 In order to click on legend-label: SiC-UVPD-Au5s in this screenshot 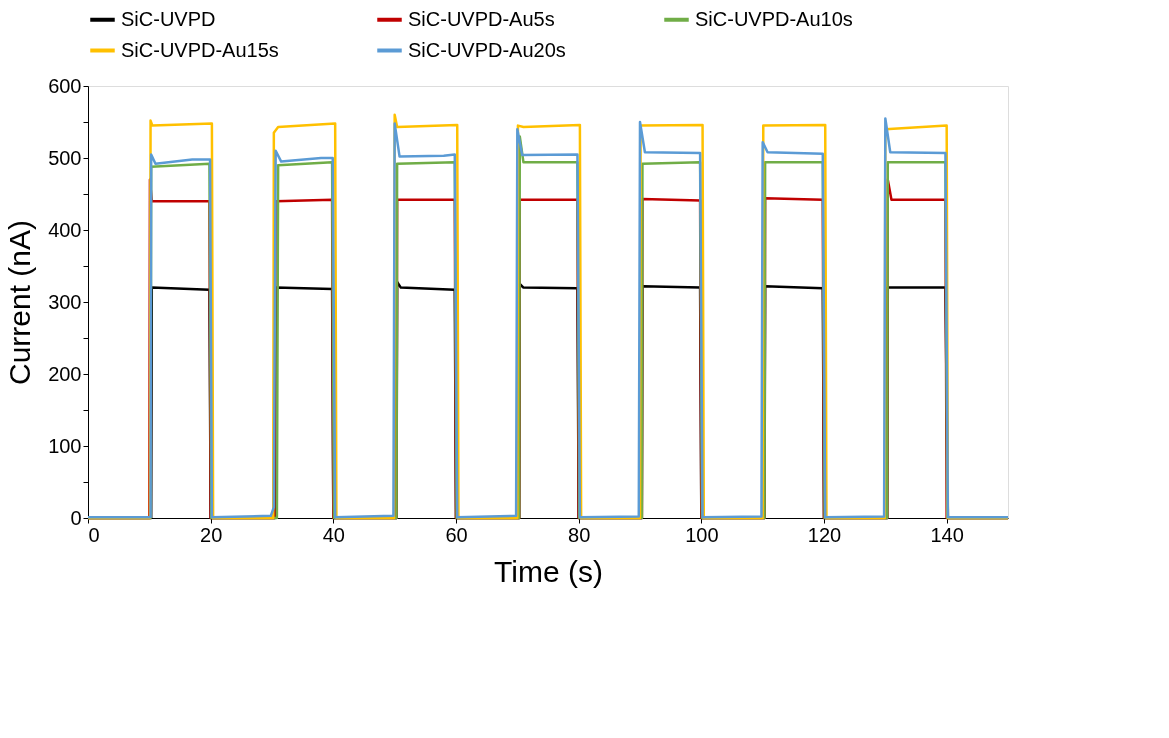, I will do `click(481, 18)`.